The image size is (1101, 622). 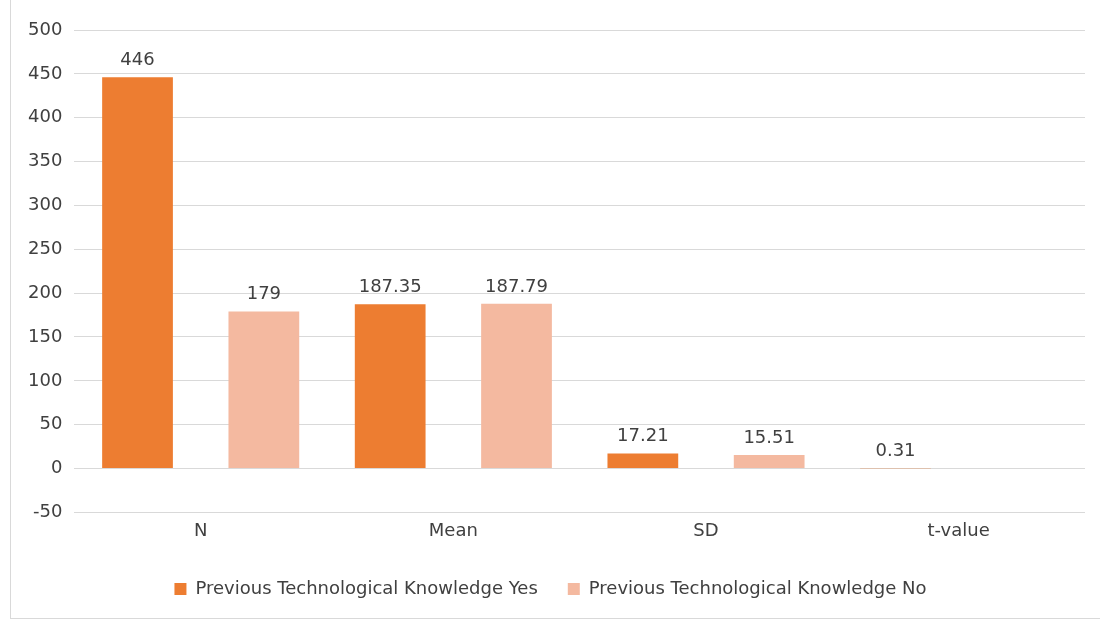 I want to click on y-tick-label: 500, so click(x=45, y=28).